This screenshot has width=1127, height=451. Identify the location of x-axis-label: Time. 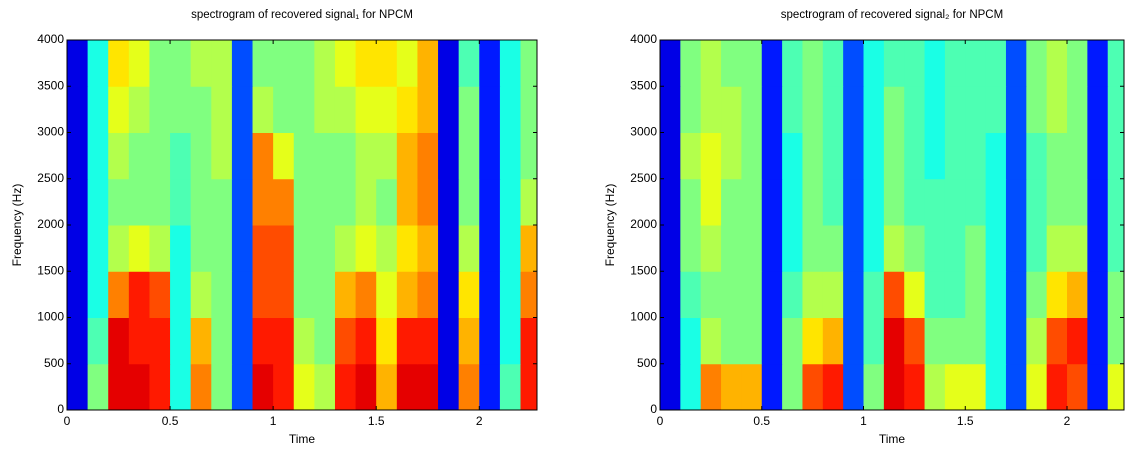
(892, 439).